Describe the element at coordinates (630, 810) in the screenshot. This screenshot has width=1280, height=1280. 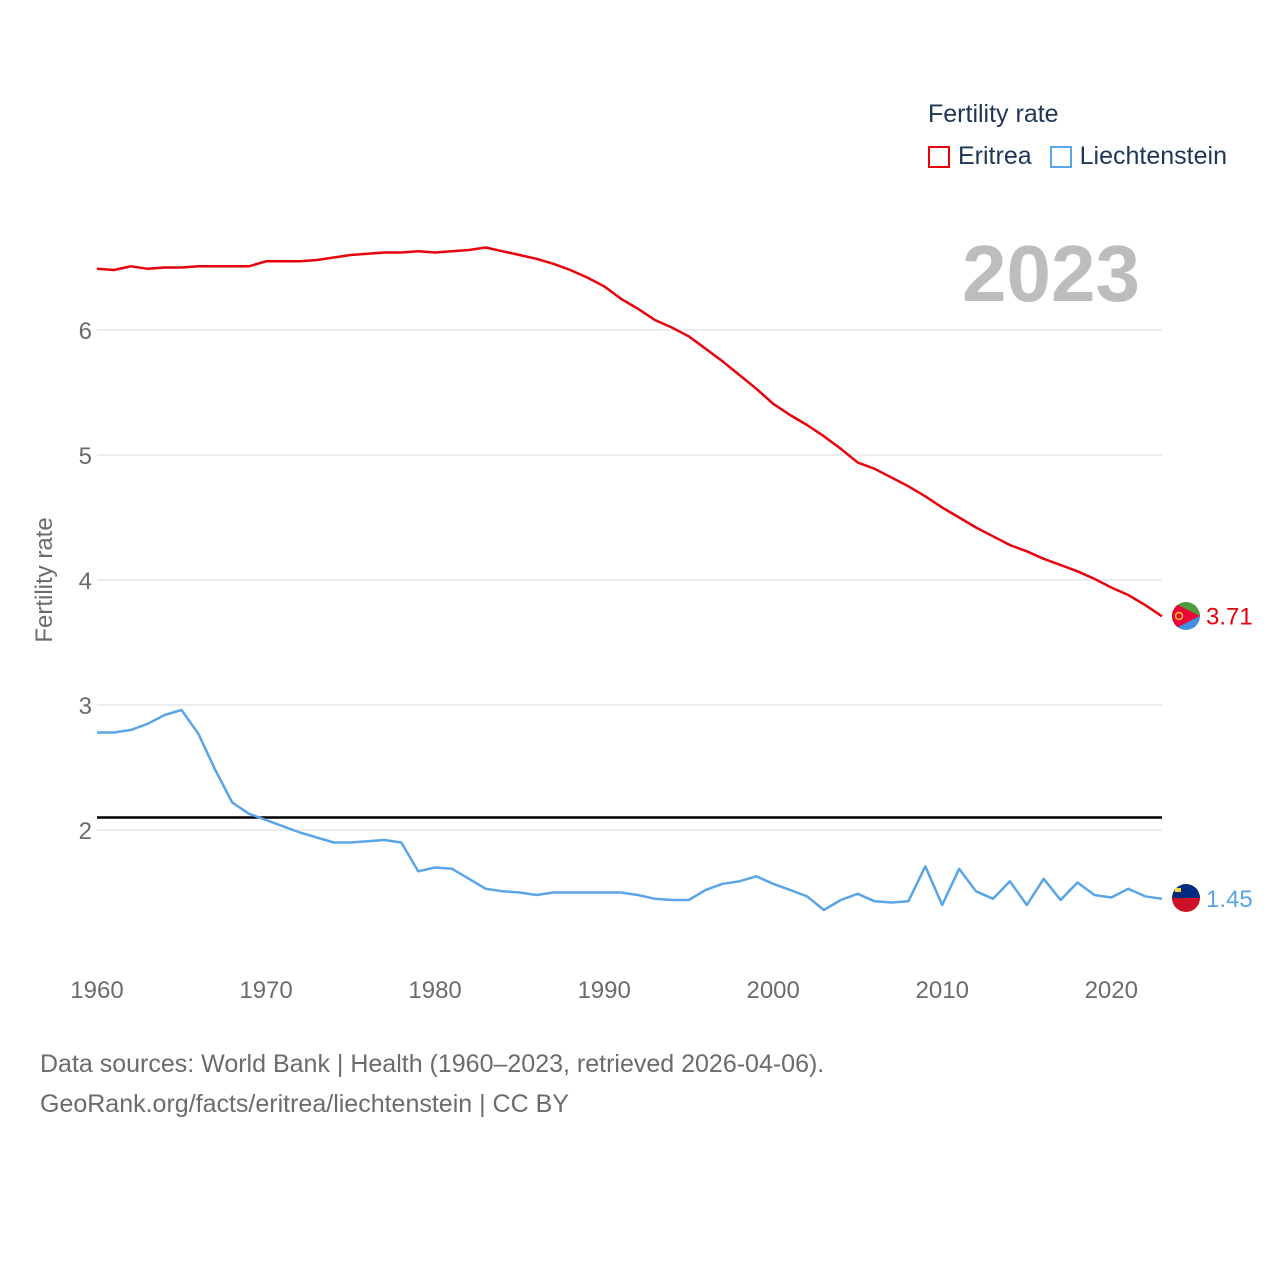
I see `series-line-liechtenstein` at that location.